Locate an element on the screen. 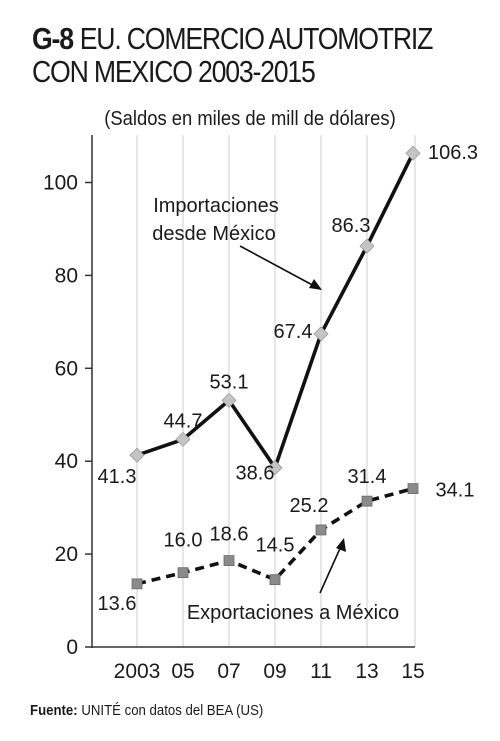  imports-arrow-head is located at coordinates (315, 284).